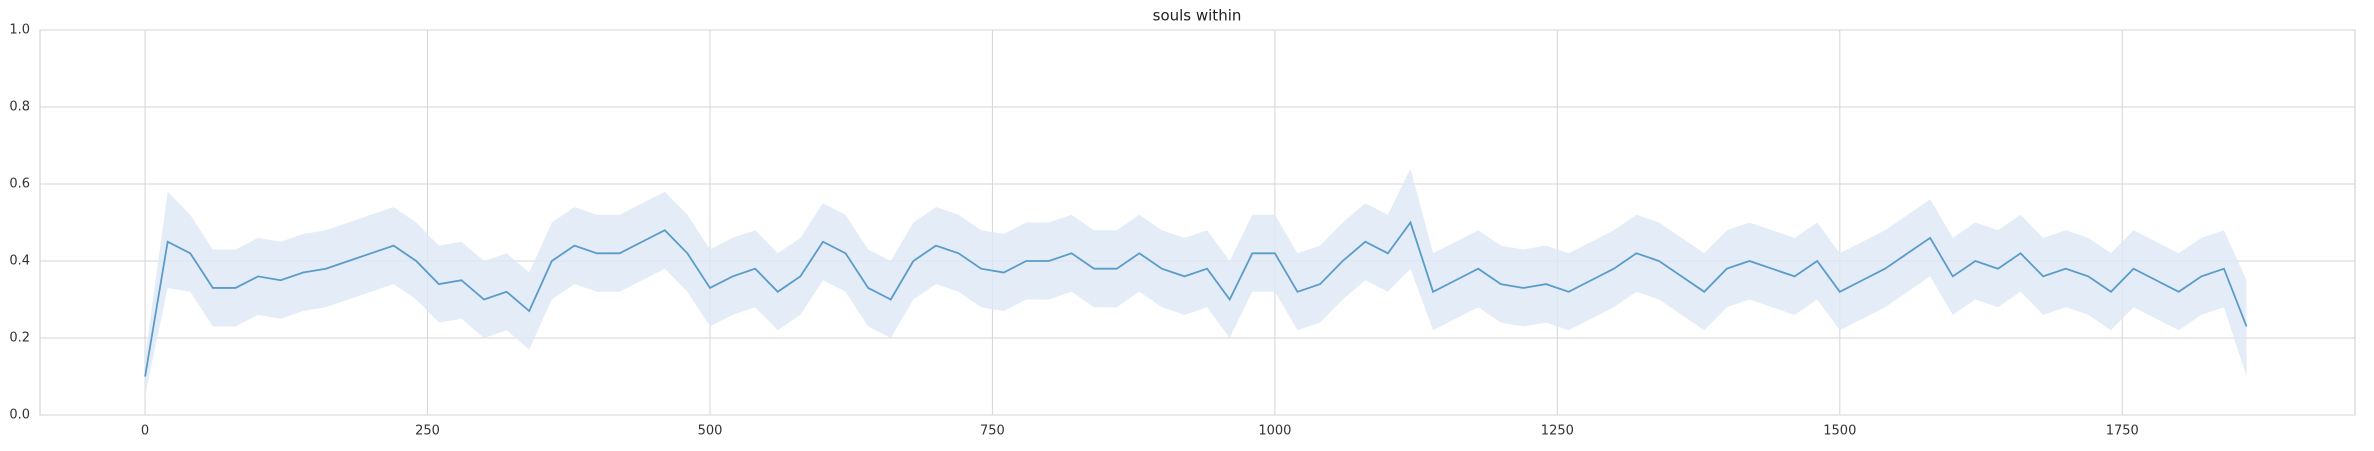 The width and height of the screenshot is (2374, 451). Describe the element at coordinates (1839, 431) in the screenshot. I see `x-tick-label: 1500` at that location.